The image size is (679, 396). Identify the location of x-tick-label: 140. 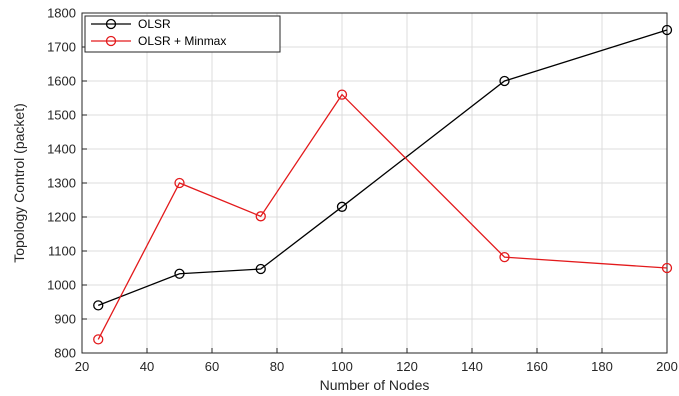
(472, 366).